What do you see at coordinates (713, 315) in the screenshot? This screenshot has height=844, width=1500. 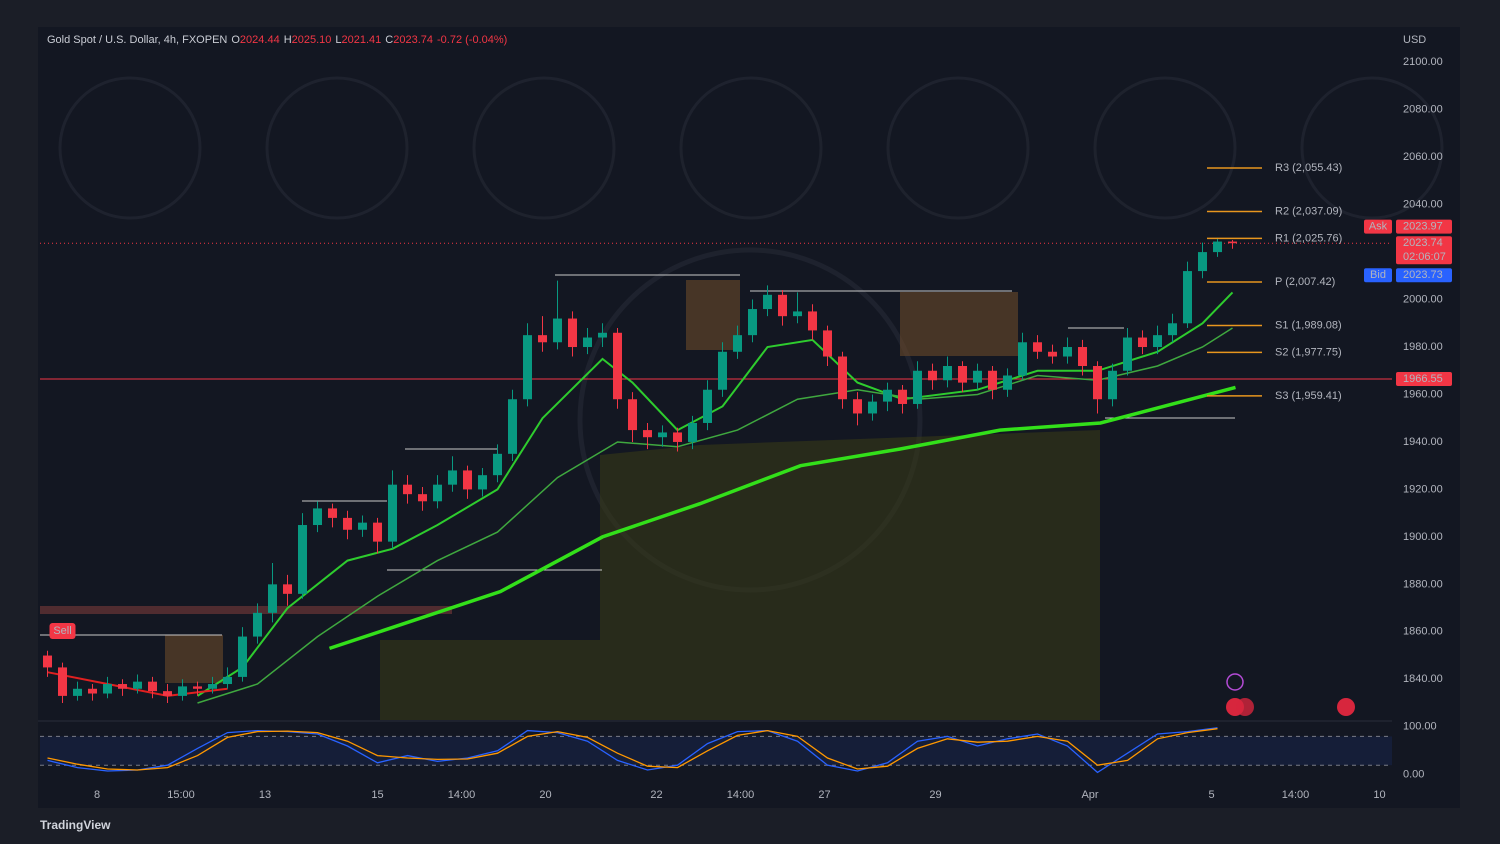 I see `zone-box` at bounding box center [713, 315].